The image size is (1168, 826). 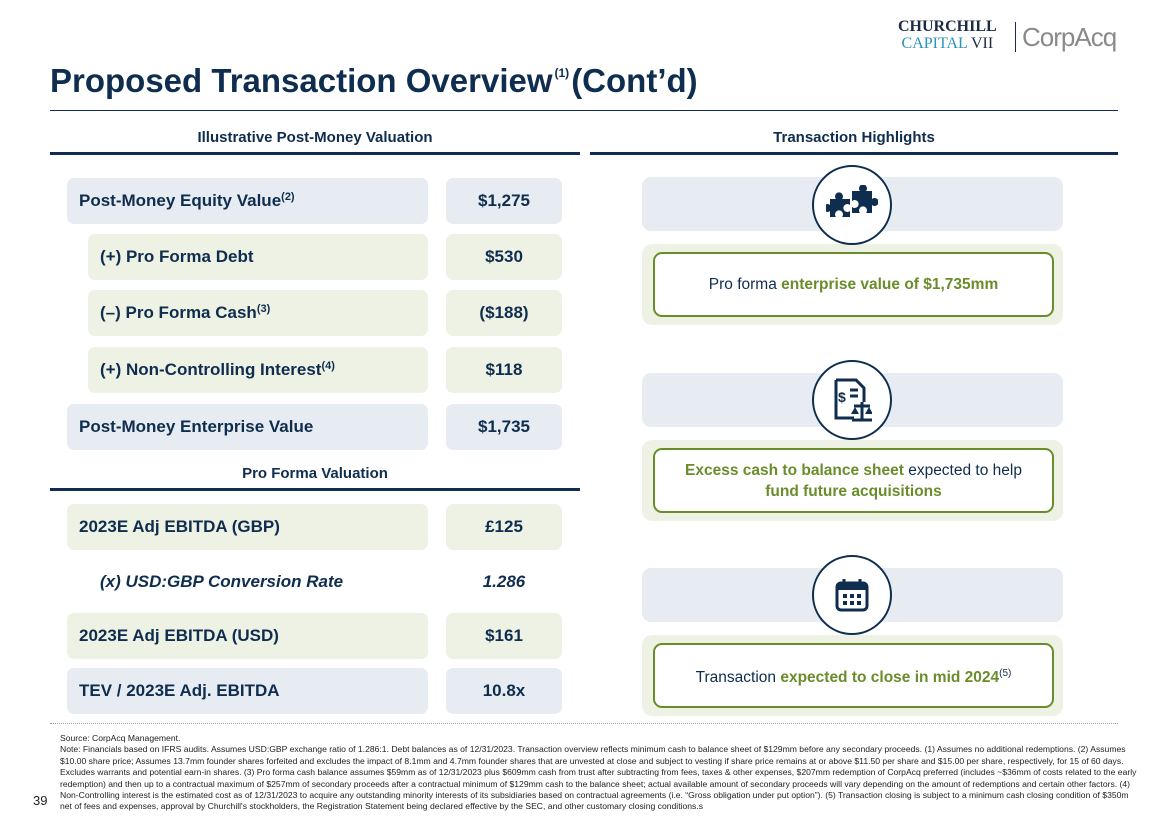 I want to click on logo: CHURCHILL CAPITAL VII, so click(x=947, y=35).